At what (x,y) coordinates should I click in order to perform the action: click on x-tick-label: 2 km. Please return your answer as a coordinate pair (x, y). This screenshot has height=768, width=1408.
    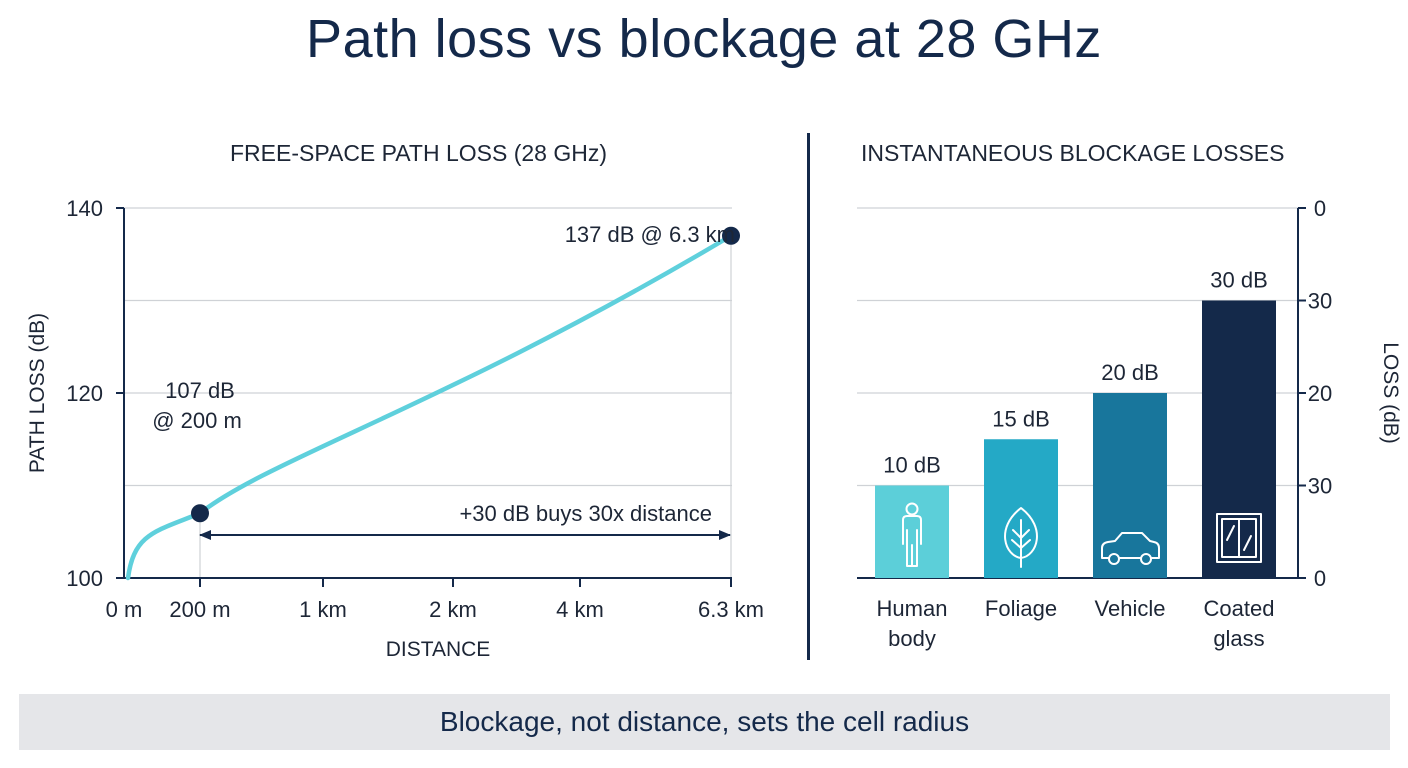
    Looking at the image, I should click on (453, 609).